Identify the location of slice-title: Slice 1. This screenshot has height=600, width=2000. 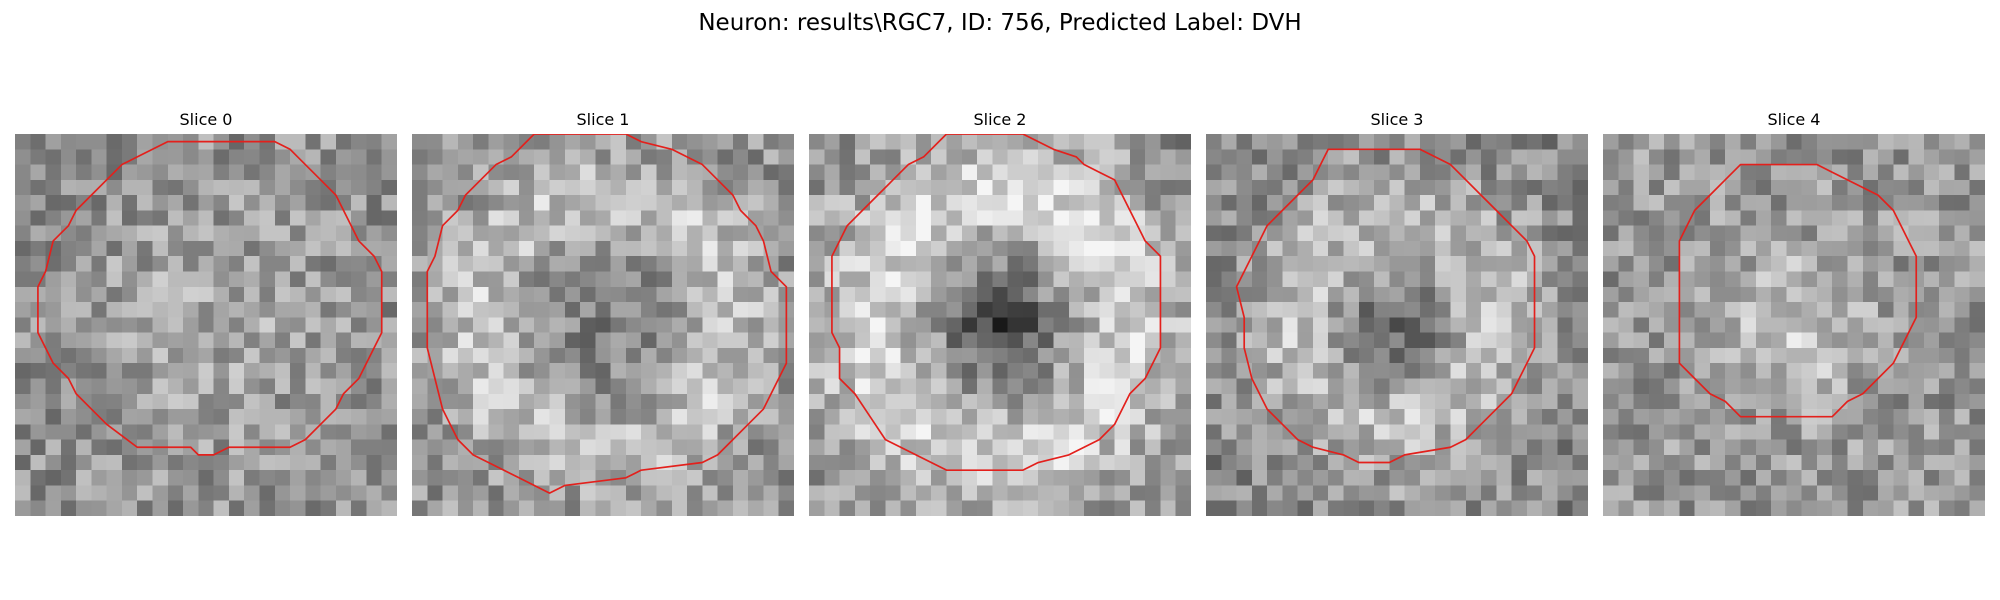
(603, 119).